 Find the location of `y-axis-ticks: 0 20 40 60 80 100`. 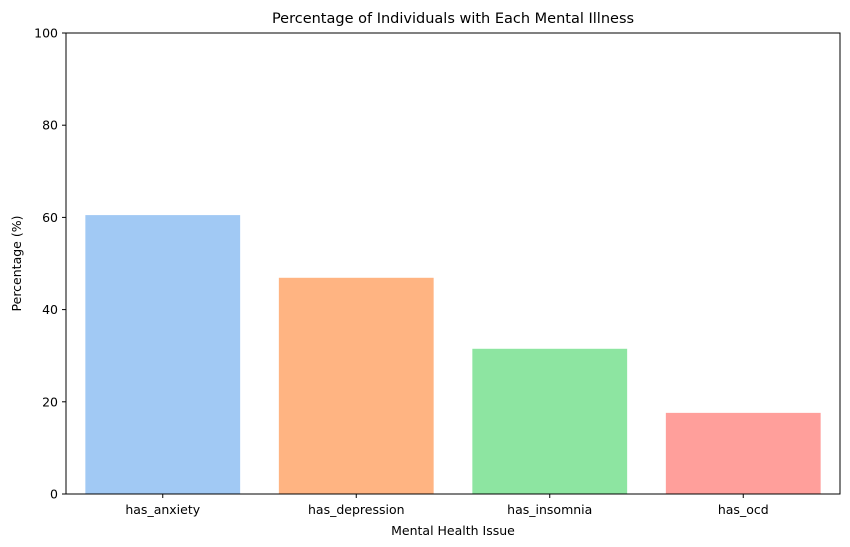

y-axis-ticks: 0 20 40 60 80 100 is located at coordinates (50, 264).